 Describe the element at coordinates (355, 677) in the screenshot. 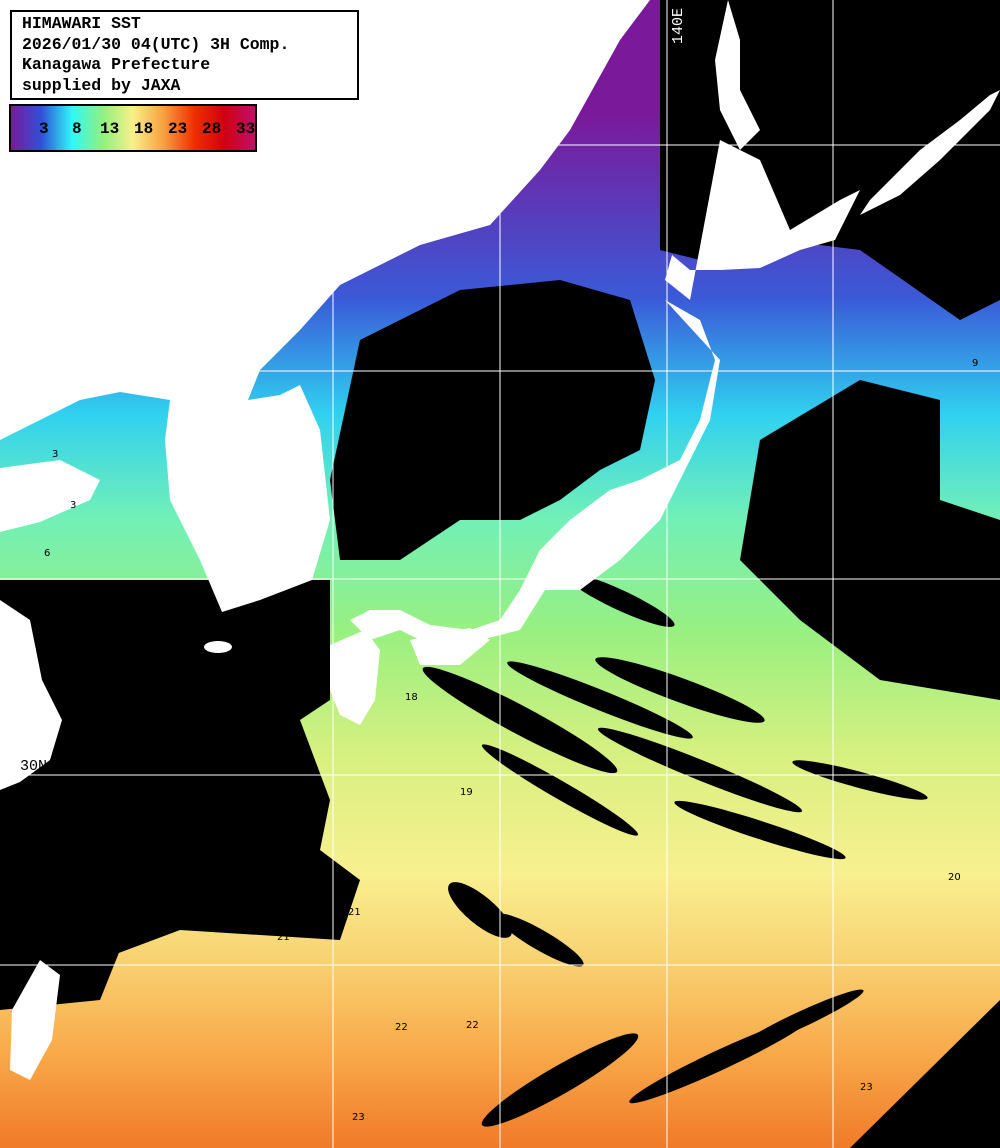

I see `land-kyushu` at that location.